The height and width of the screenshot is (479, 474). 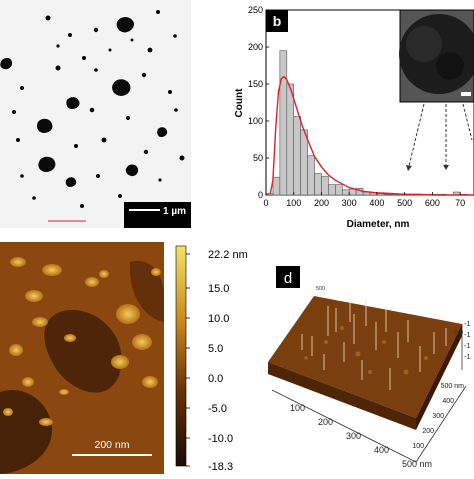 What do you see at coordinates (342, 396) in the screenshot?
I see `surface-front` at bounding box center [342, 396].